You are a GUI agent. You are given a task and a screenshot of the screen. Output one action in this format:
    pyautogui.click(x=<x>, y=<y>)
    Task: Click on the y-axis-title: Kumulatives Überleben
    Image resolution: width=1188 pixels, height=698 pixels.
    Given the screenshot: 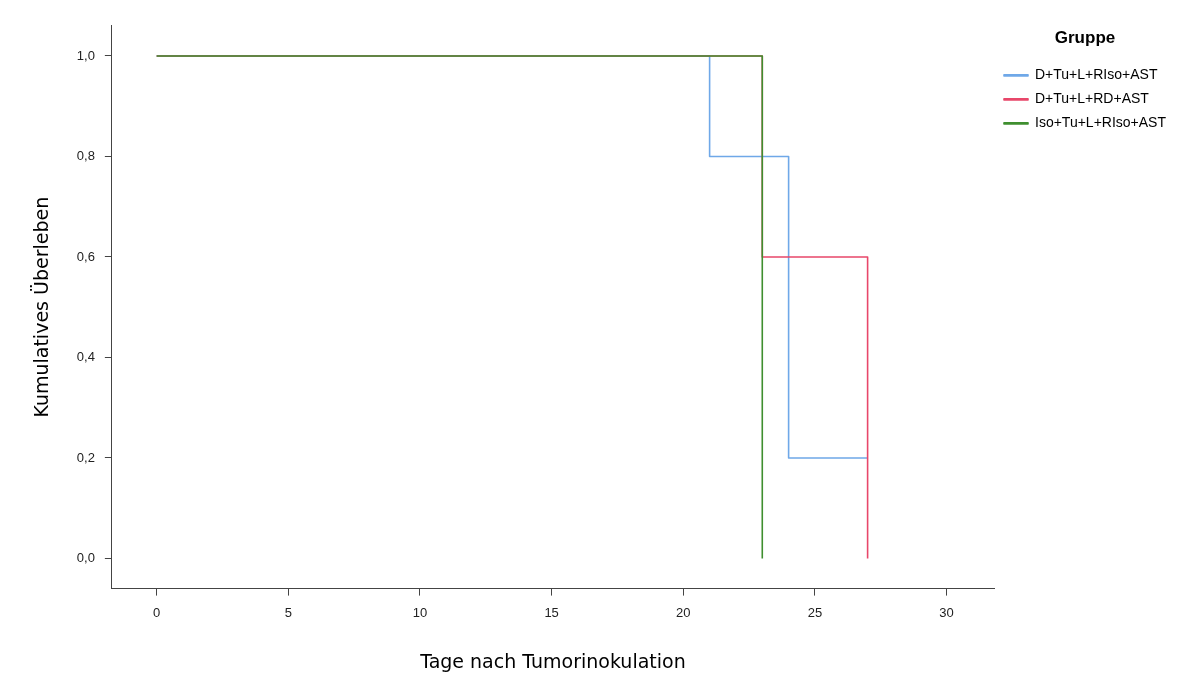 What is the action you would take?
    pyautogui.click(x=41, y=307)
    